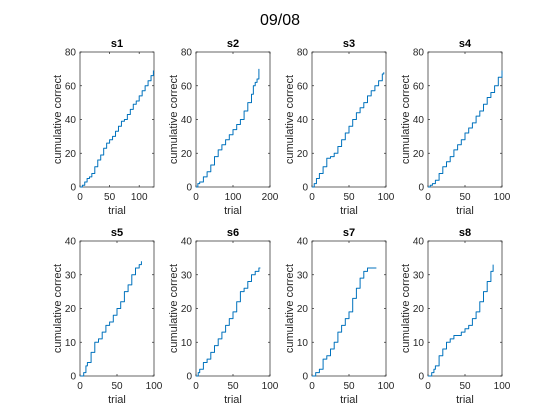 The image size is (560, 420). What do you see at coordinates (233, 233) in the screenshot?
I see `panel-title: s6` at bounding box center [233, 233].